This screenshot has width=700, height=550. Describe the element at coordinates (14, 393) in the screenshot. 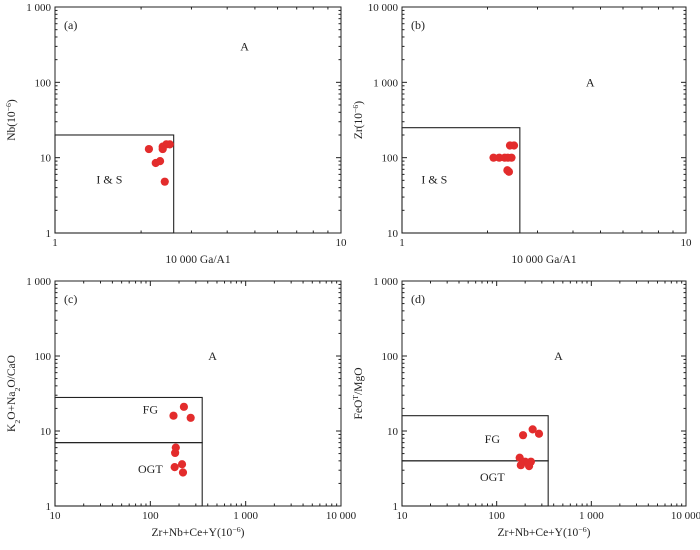

I see `y-axis-label: K2O+Na2O/CaO` at that location.